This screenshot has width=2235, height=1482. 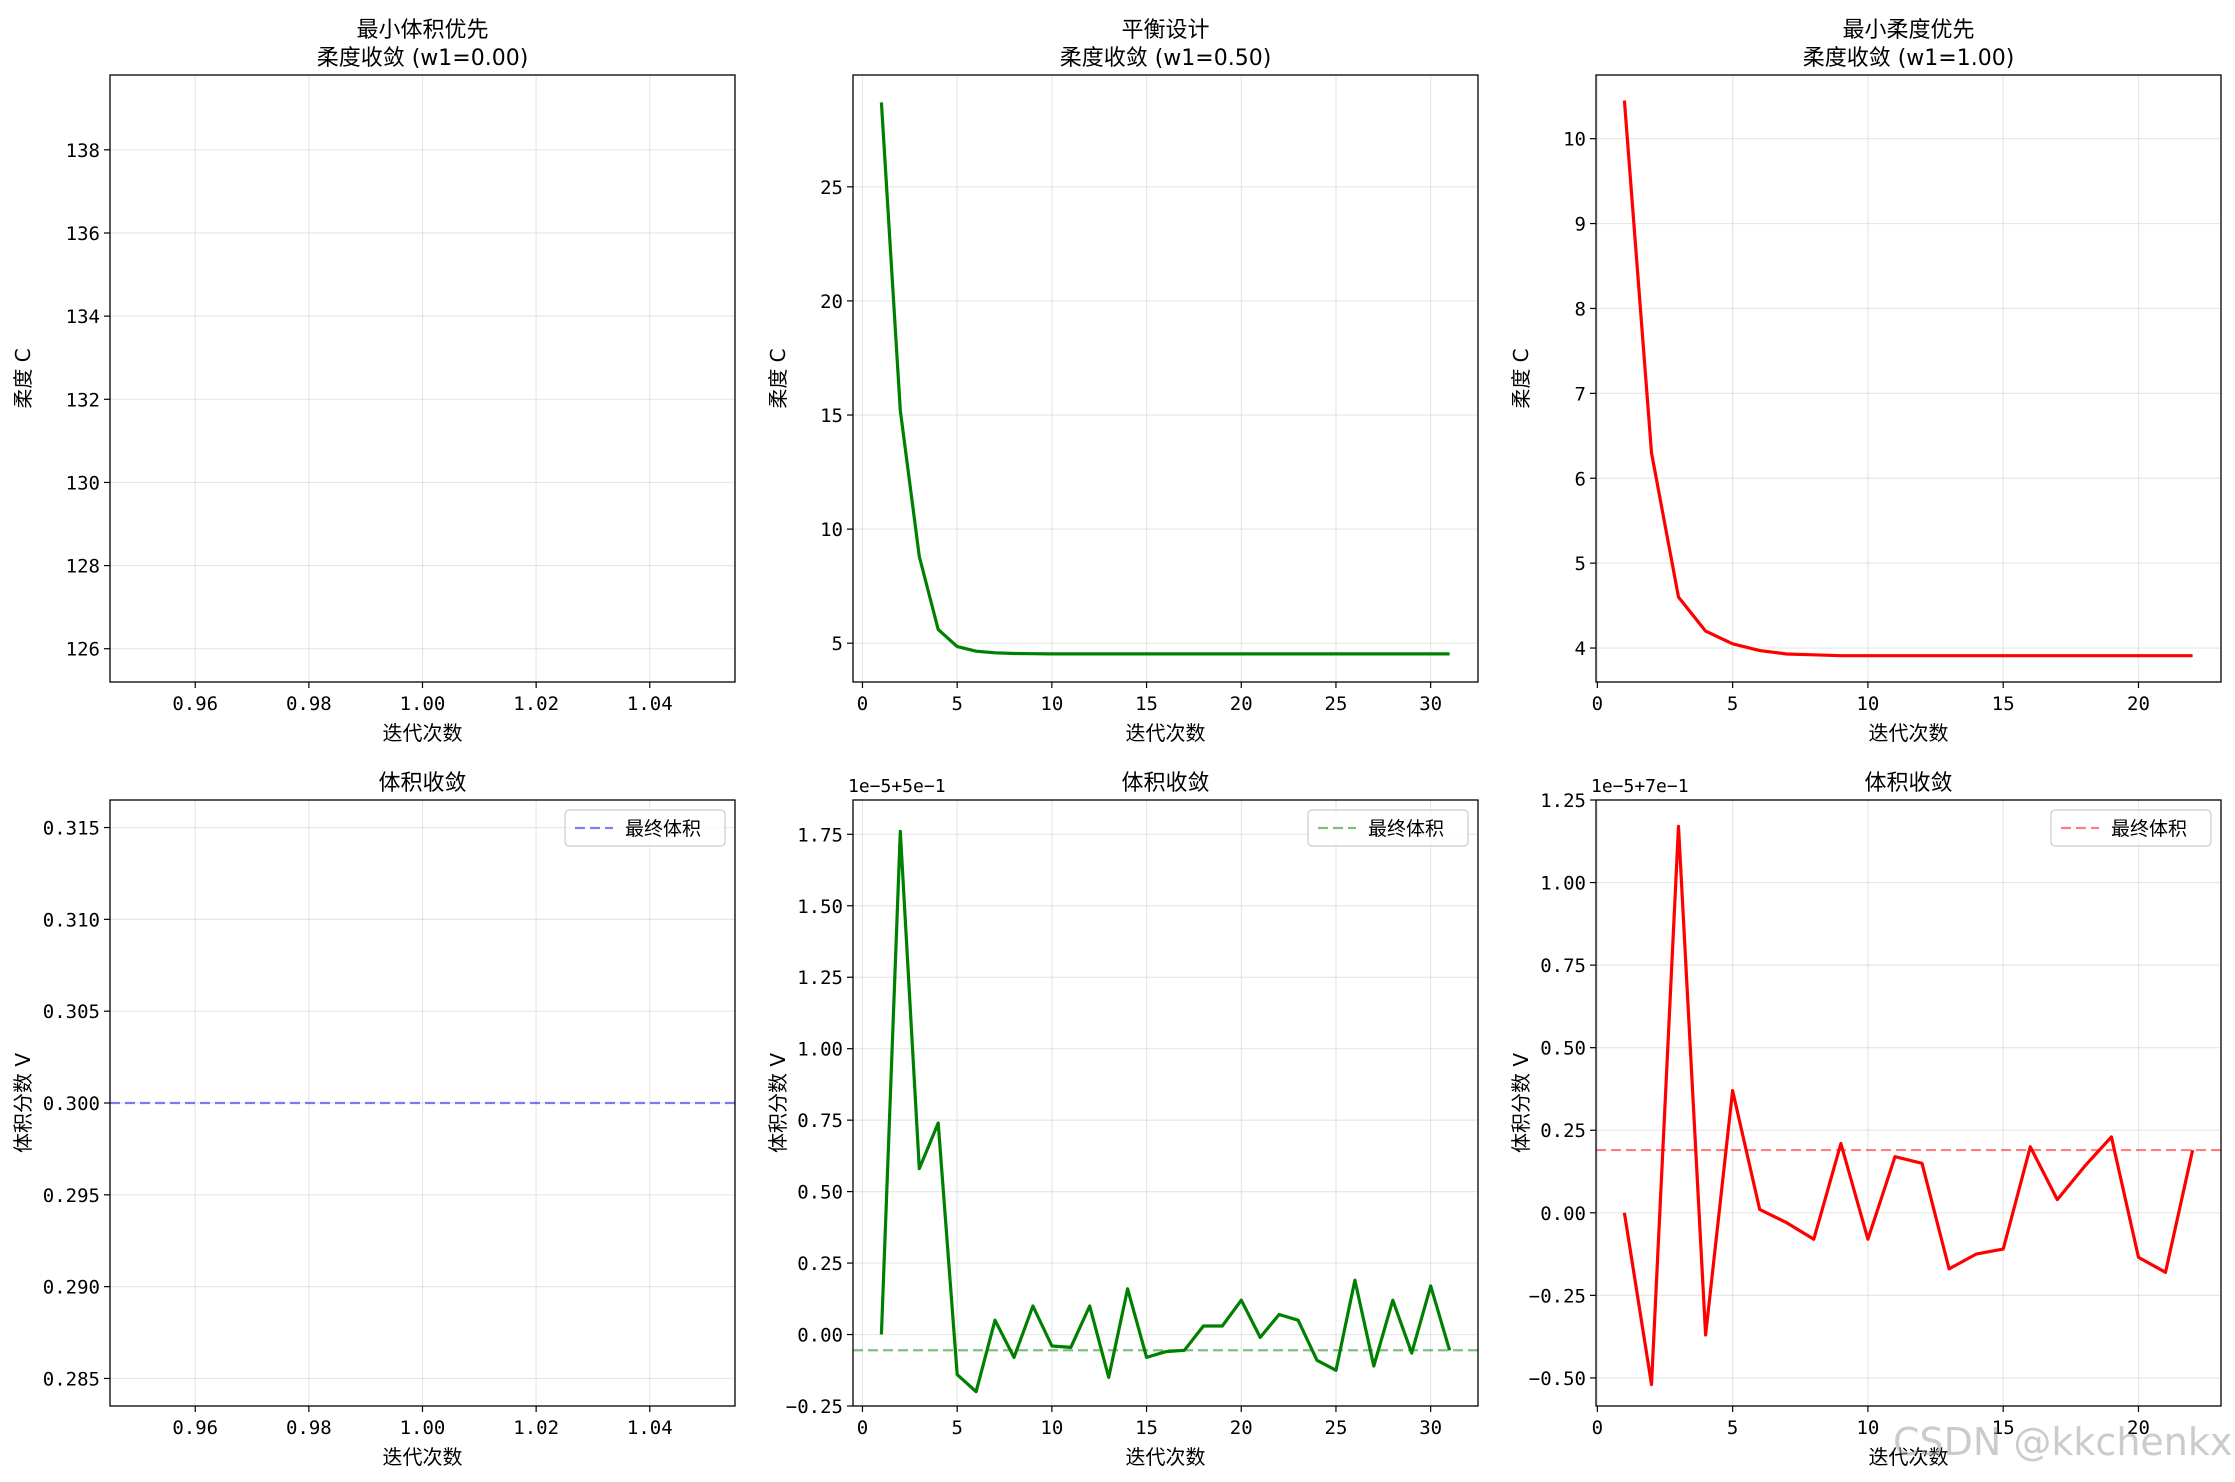 I want to click on watermark: CSDN @kkchenkx, so click(x=2063, y=1442).